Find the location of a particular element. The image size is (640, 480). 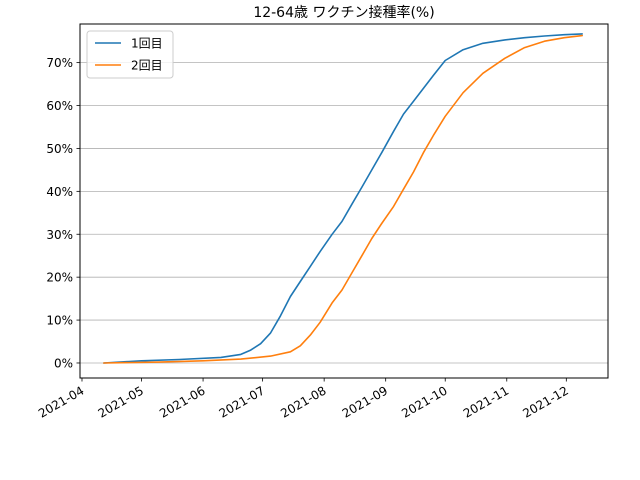

legend: 1回目 2回目 is located at coordinates (130, 54).